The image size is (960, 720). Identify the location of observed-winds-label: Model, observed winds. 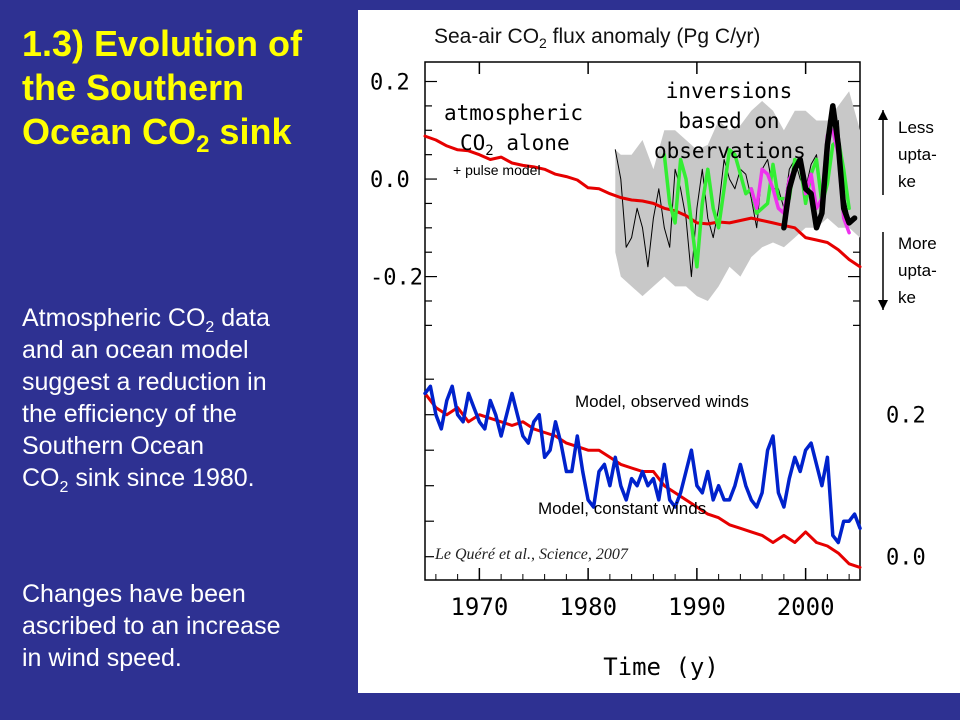
(662, 401).